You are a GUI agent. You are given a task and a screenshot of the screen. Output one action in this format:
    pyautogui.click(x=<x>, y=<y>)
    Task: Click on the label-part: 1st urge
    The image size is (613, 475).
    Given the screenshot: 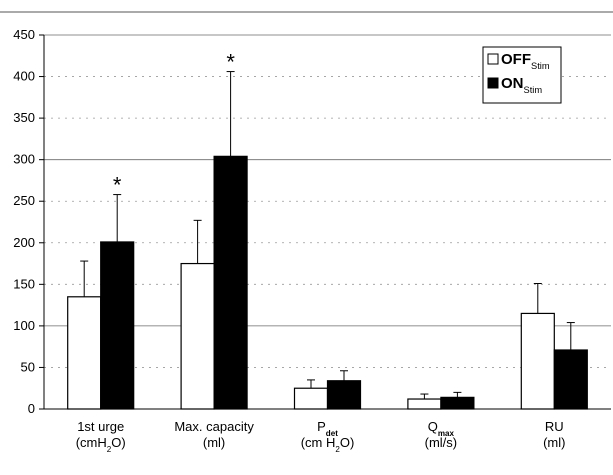 What is the action you would take?
    pyautogui.click(x=100, y=426)
    